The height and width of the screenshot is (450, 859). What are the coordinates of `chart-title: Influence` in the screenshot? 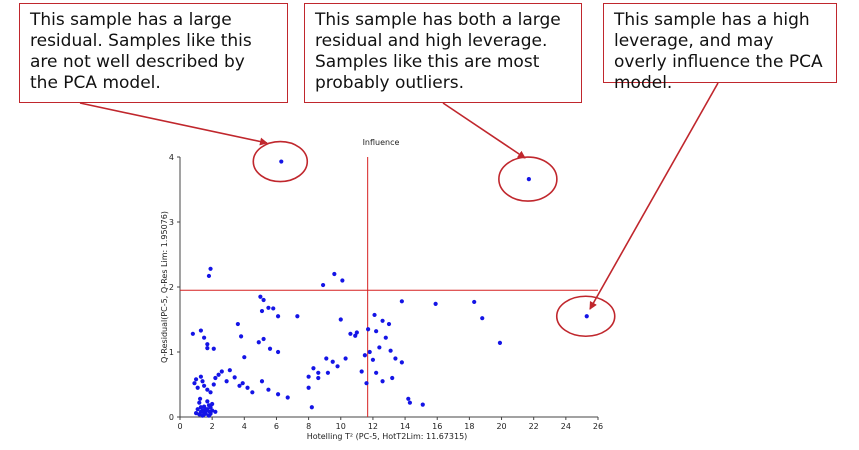 It's located at (381, 142).